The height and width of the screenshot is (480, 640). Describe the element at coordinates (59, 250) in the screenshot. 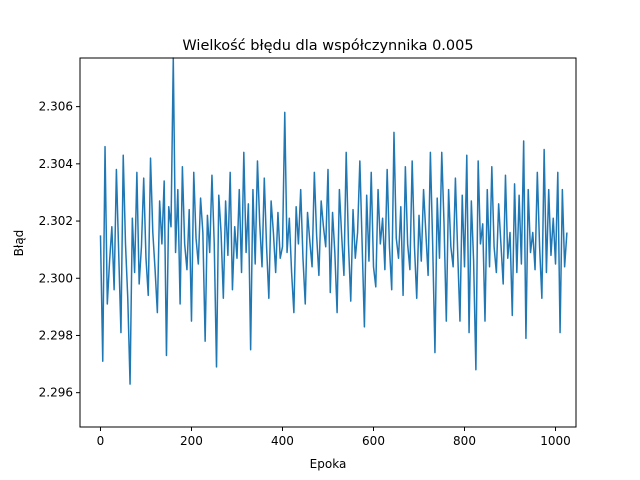

I see `y-axis-ticks: 2.296 2.298 2.300 2.302 2.304 2.306` at that location.